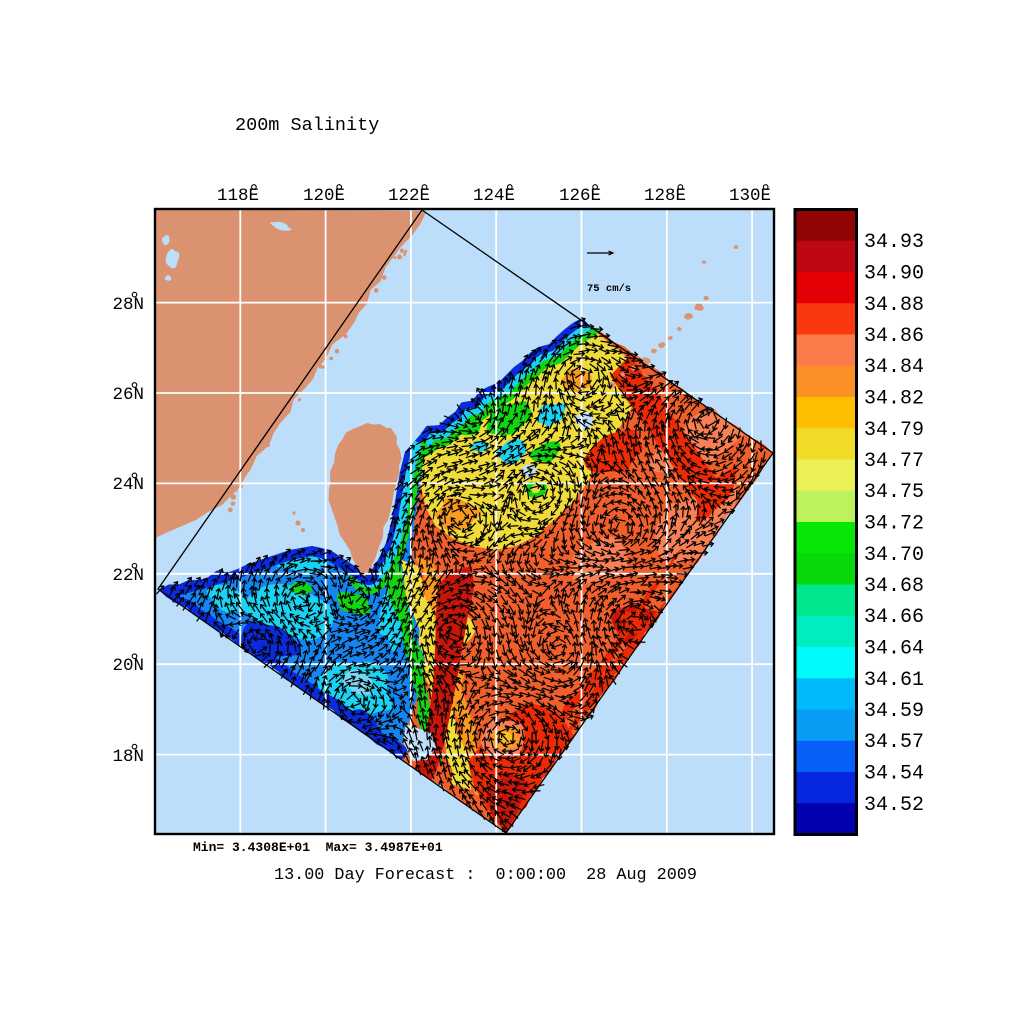  I want to click on svg-text: 126E, so click(580, 196).